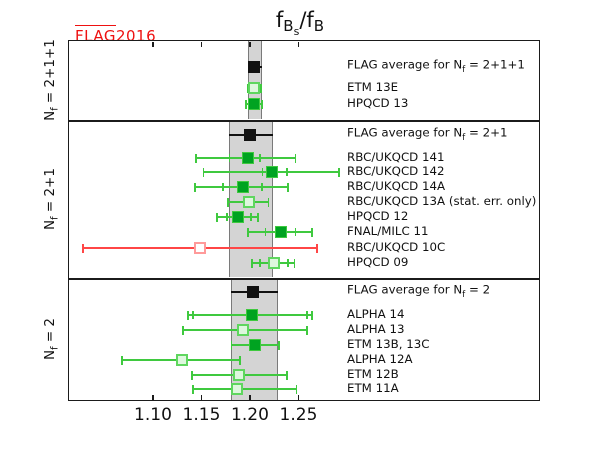  Describe the element at coordinates (153, 415) in the screenshot. I see `x-axis-tick-label: 1.10` at that location.